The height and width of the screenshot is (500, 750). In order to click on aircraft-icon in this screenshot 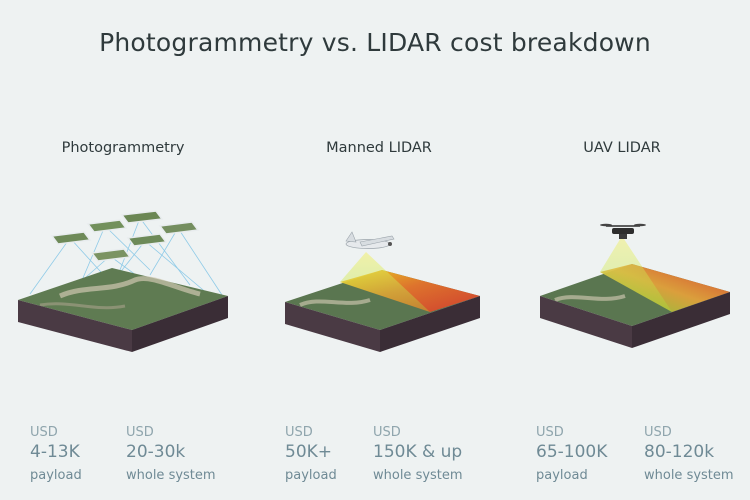, I will do `click(370, 240)`.